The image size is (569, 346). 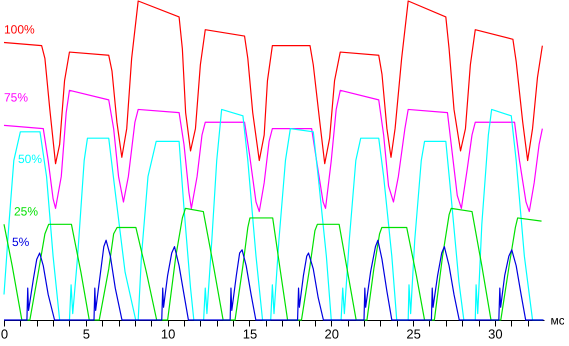 I want to click on x-tick-label: 5, so click(x=86, y=334).